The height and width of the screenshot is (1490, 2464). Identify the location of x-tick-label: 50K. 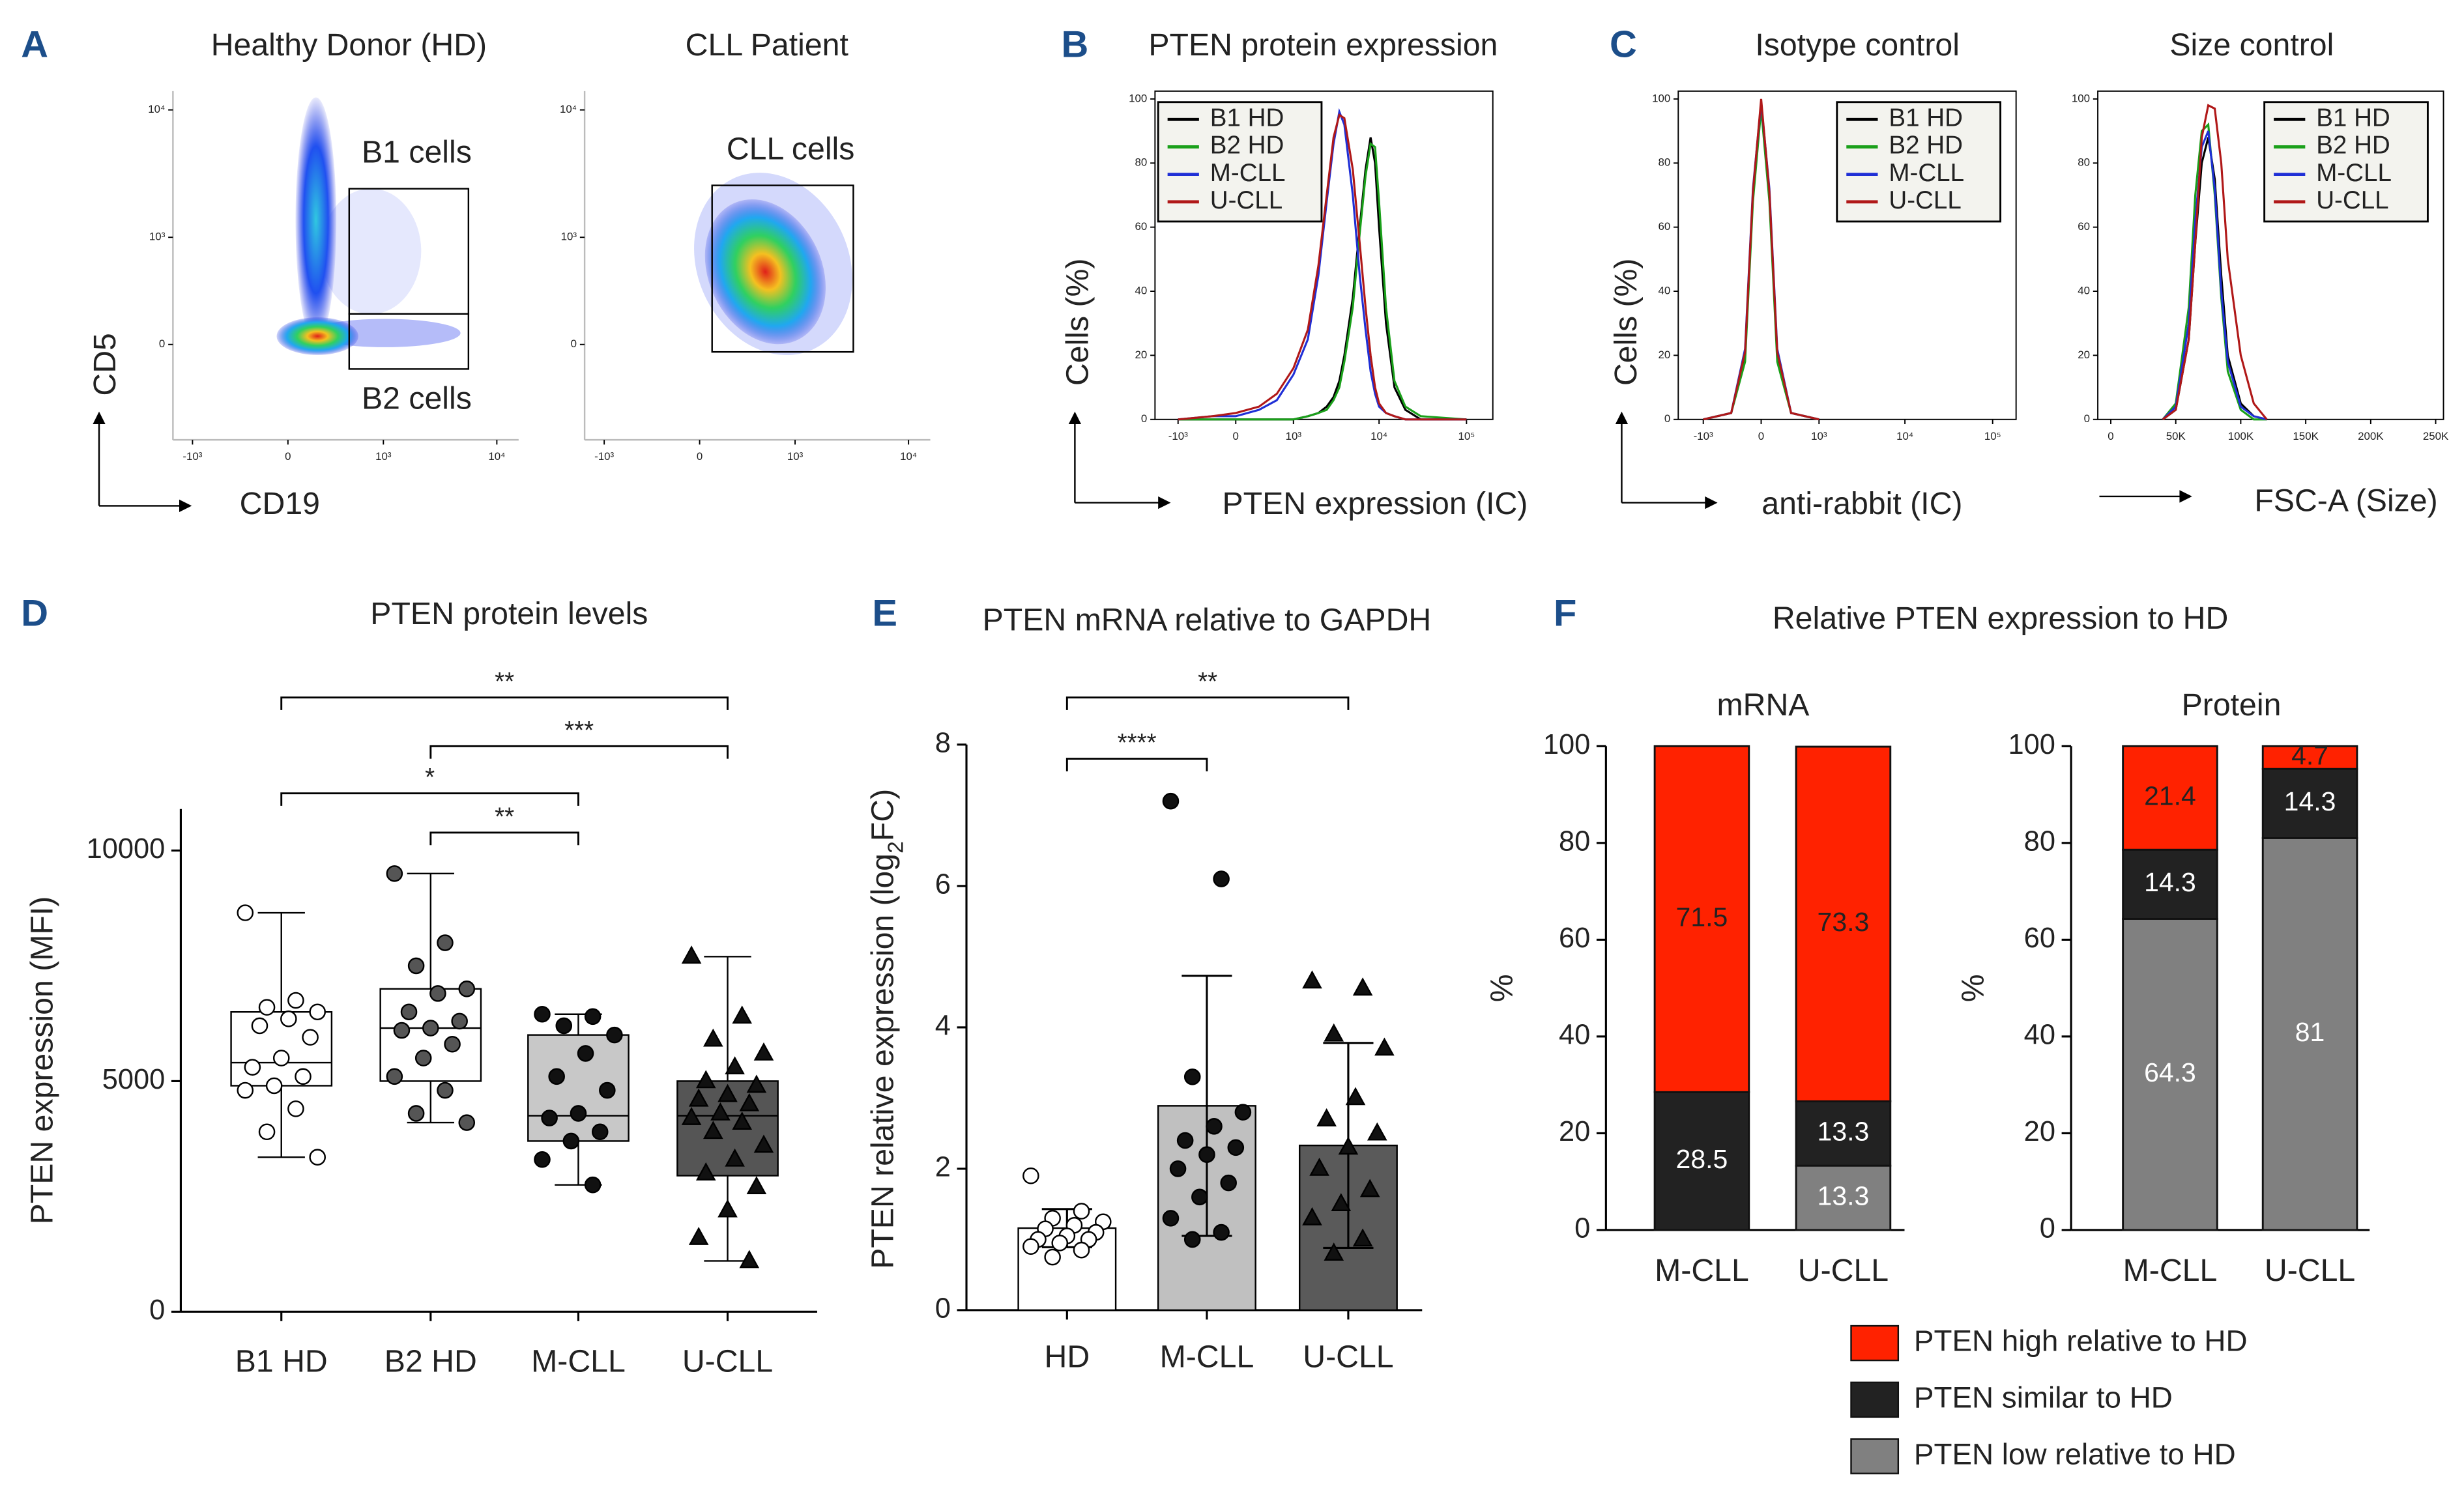
(2176, 436).